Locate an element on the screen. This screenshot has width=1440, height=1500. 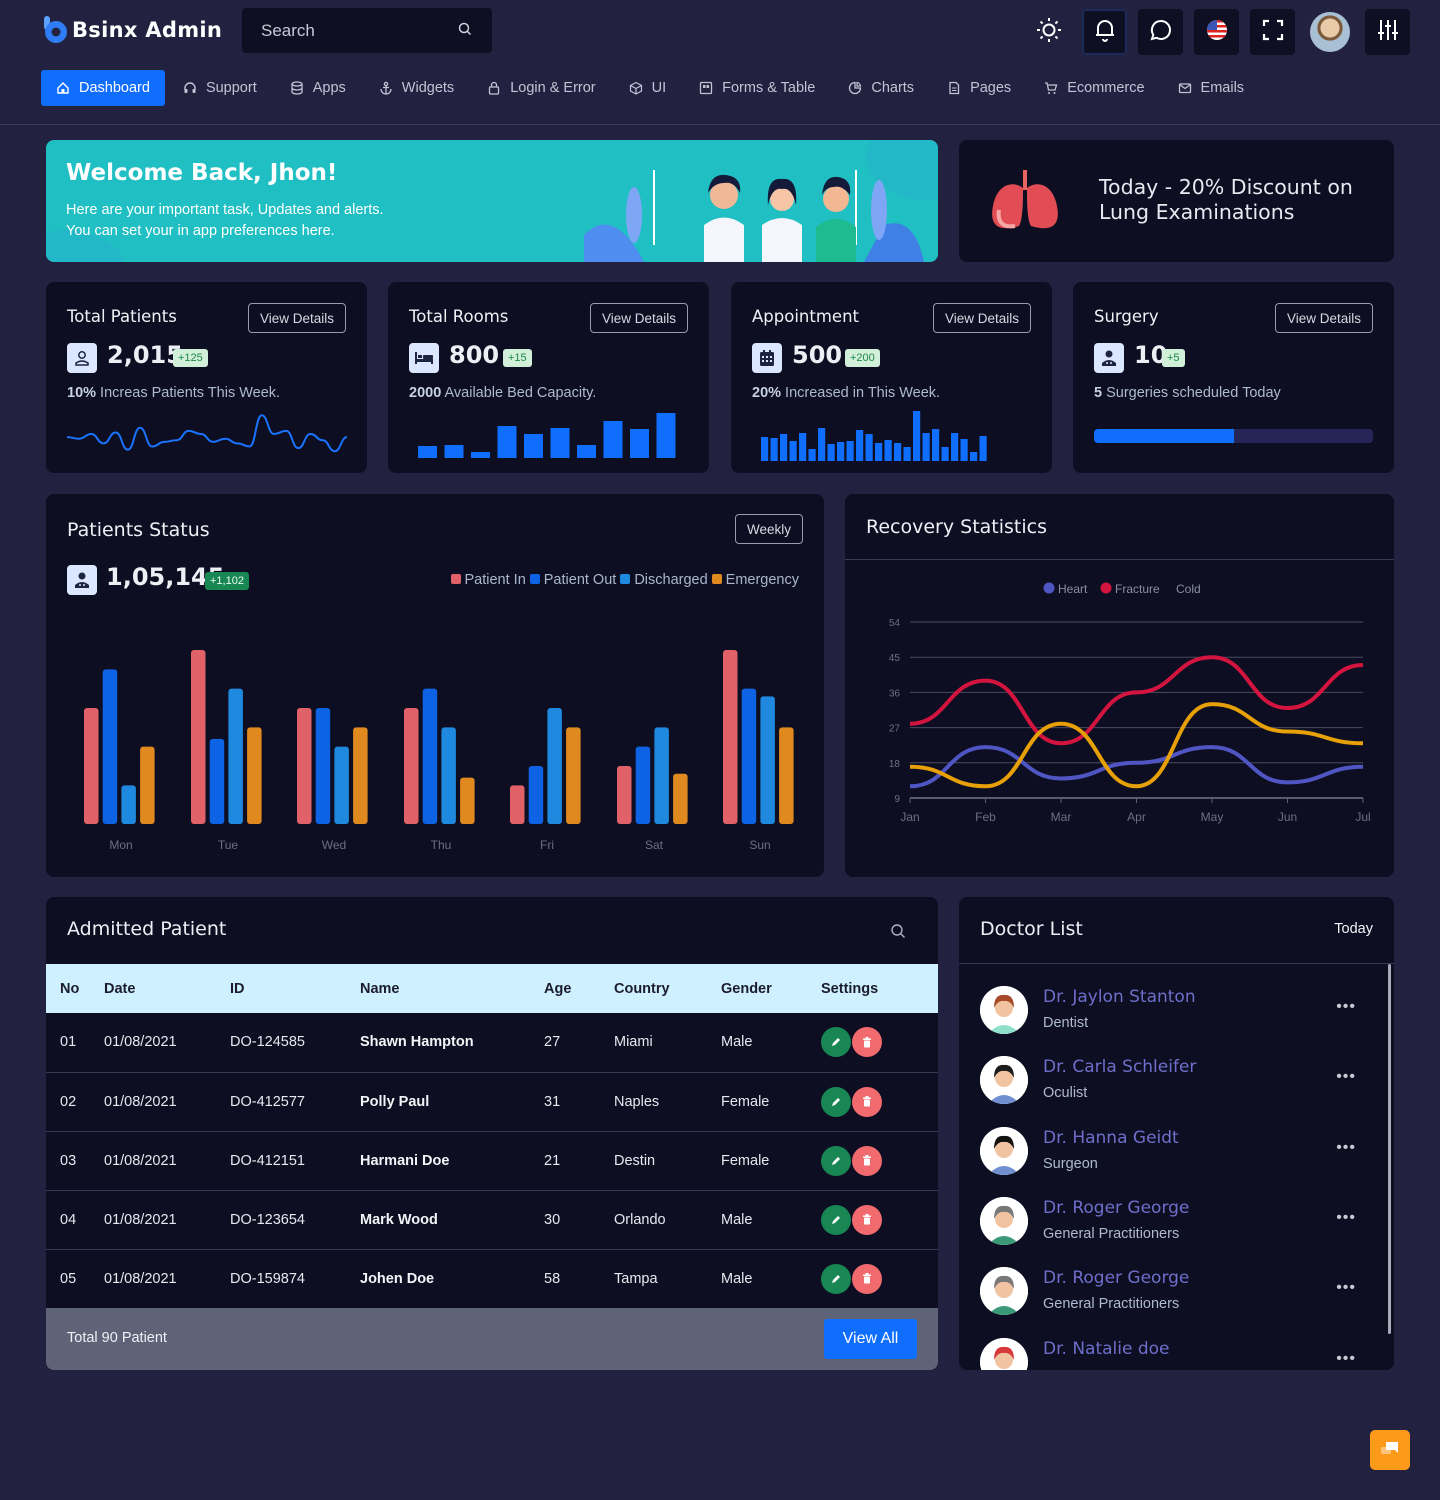
chat-bubbles-icon is located at coordinates (1390, 1450).